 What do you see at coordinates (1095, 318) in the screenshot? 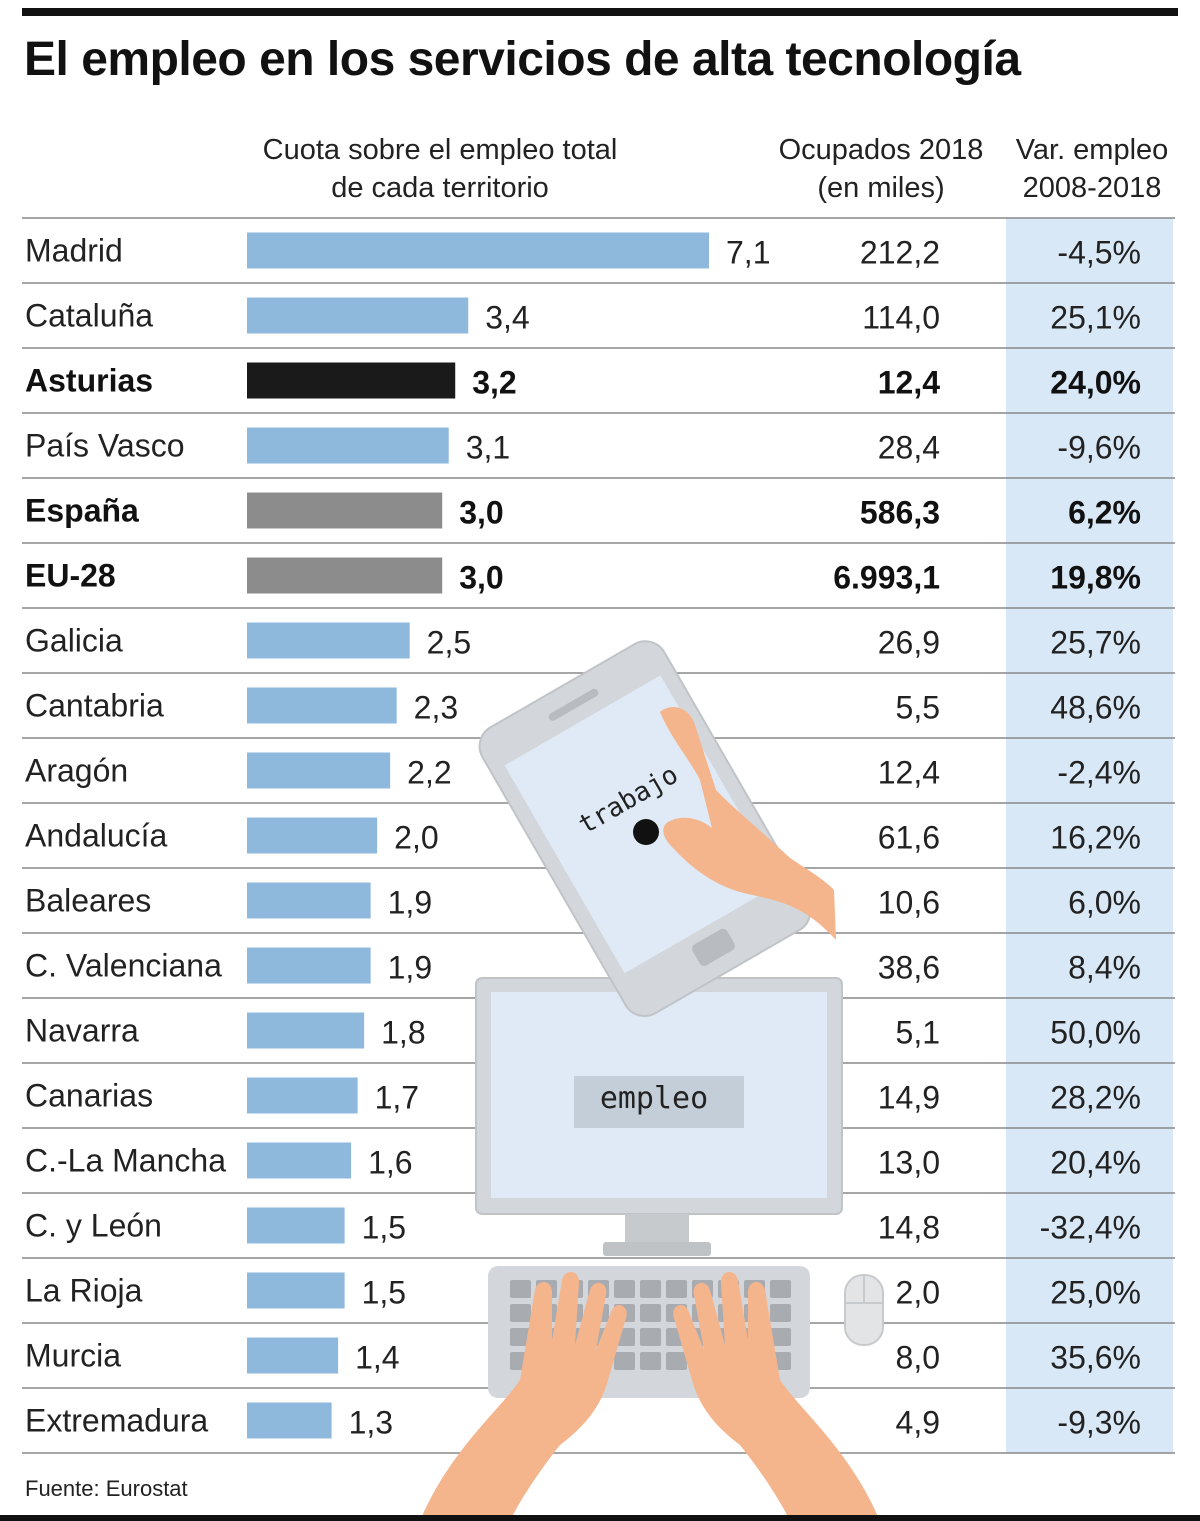
I see `var-empleo-value: 25,1%` at bounding box center [1095, 318].